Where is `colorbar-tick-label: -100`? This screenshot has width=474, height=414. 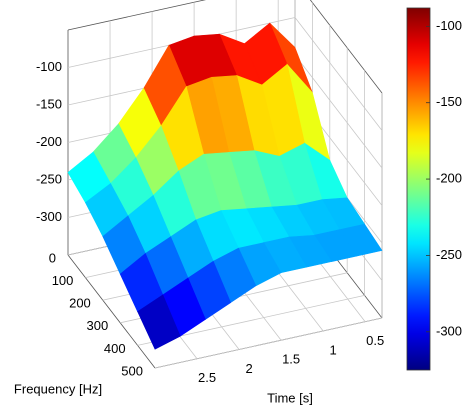
colorbar-tick-label: -100 is located at coordinates (449, 25).